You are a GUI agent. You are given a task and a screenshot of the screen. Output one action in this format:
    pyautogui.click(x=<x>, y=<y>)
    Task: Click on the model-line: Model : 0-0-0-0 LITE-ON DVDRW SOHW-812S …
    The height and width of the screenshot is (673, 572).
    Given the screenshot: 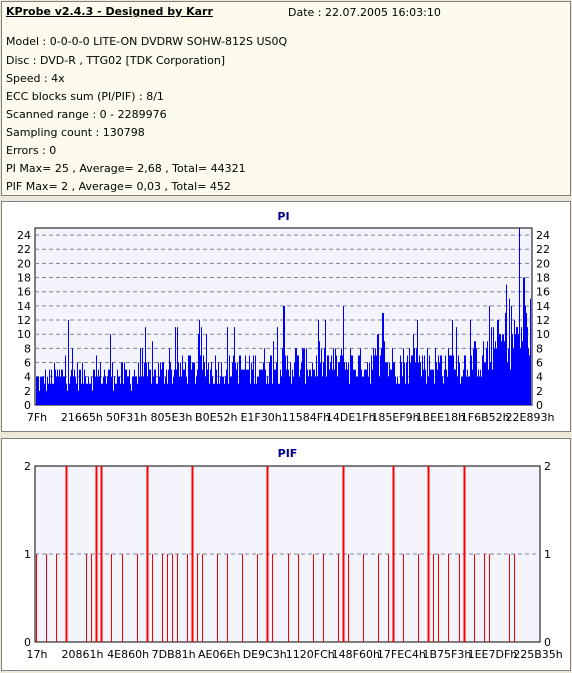 What is the action you would take?
    pyautogui.click(x=147, y=41)
    